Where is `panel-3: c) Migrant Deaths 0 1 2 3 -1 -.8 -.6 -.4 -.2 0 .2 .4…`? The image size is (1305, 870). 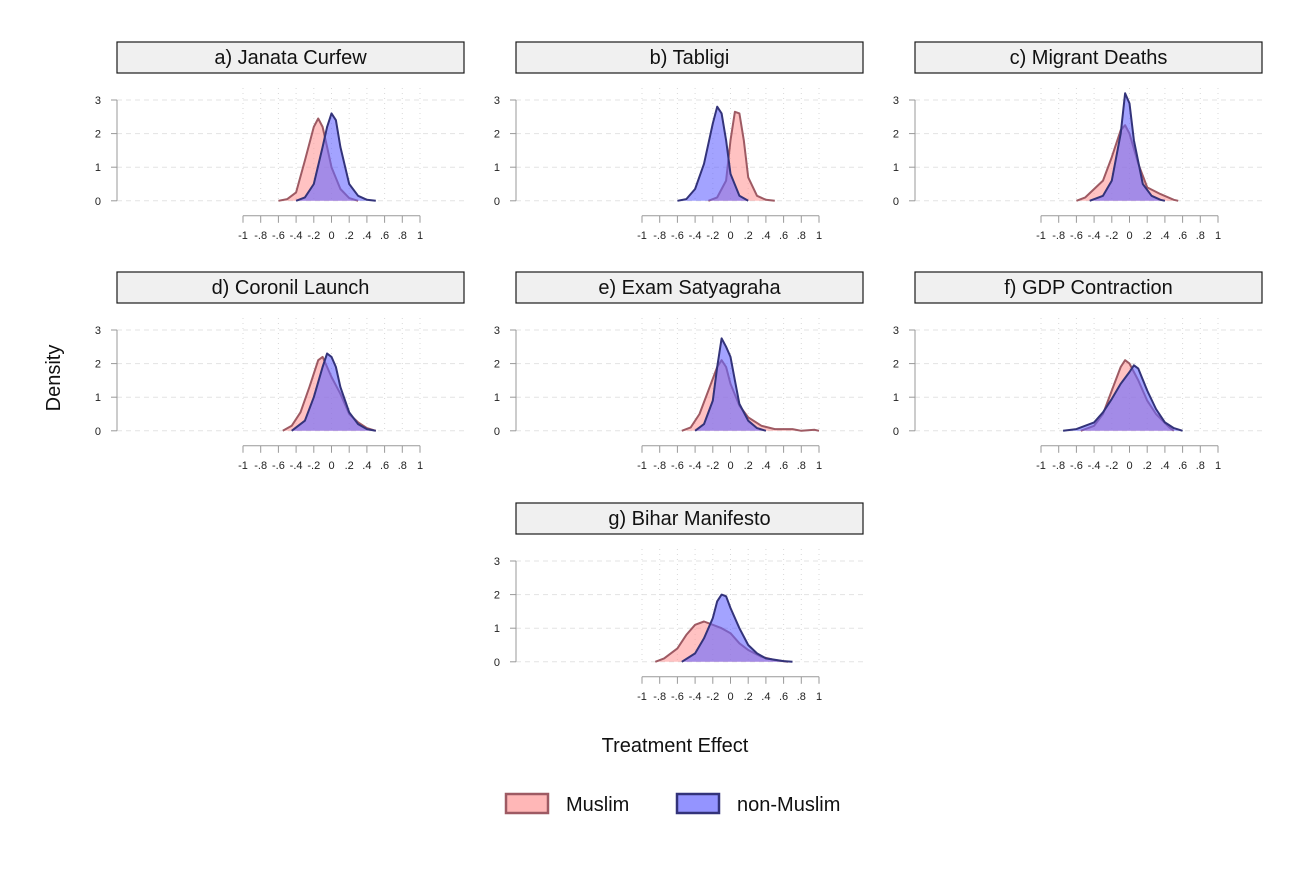 panel-3: c) Migrant Deaths 0 1 2 3 -1 -.8 -.6 -.4 -.2 0 .2 .4… is located at coordinates (1078, 141).